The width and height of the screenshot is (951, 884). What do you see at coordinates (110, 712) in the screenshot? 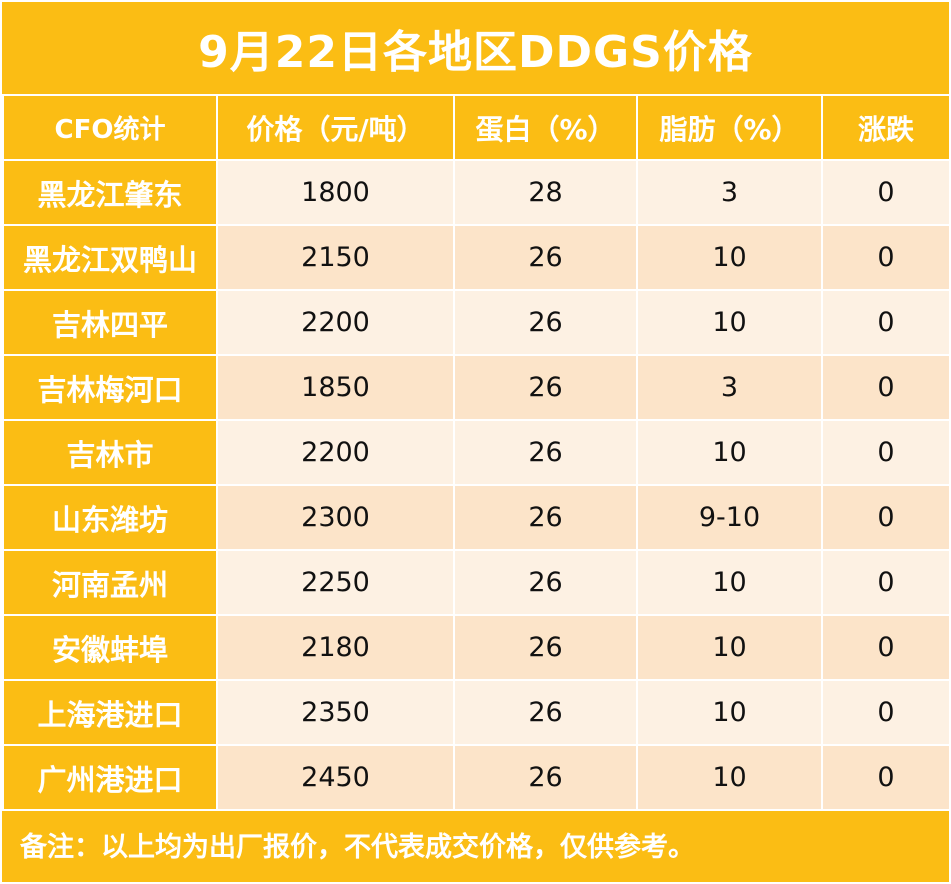
I see `region-cell: 上海港进口` at bounding box center [110, 712].